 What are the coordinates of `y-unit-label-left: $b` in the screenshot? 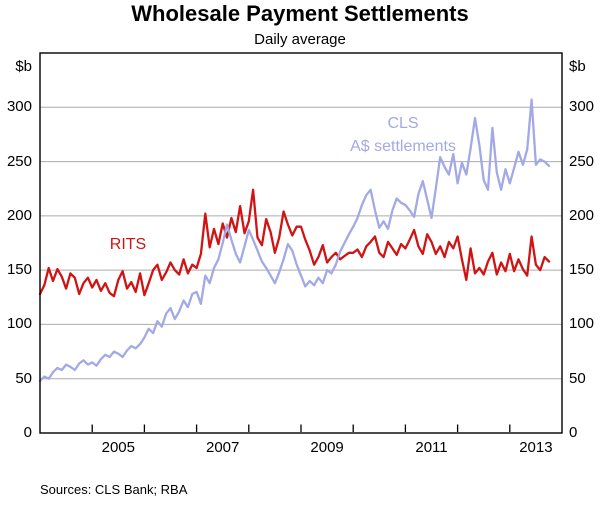 It's located at (23, 66).